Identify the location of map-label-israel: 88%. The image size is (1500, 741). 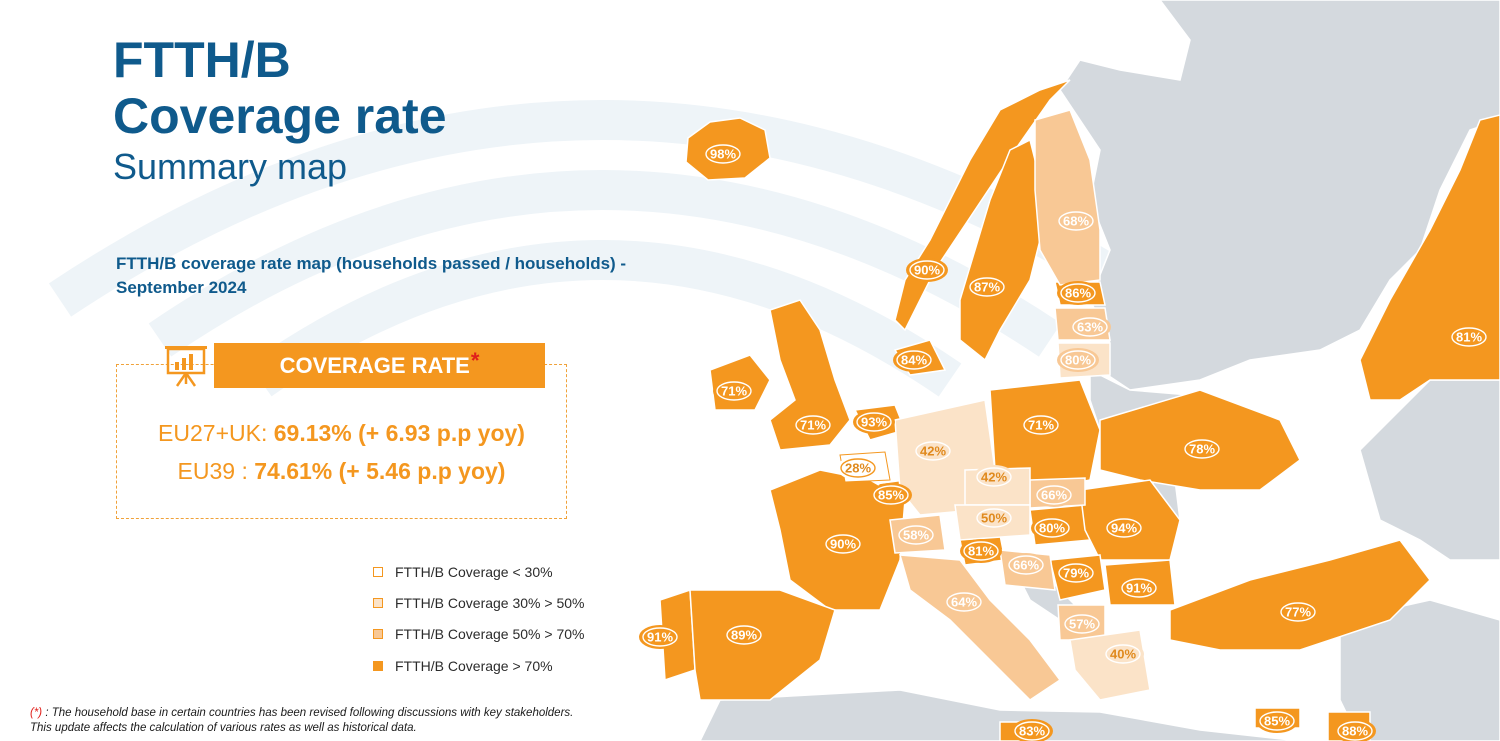
(1355, 730).